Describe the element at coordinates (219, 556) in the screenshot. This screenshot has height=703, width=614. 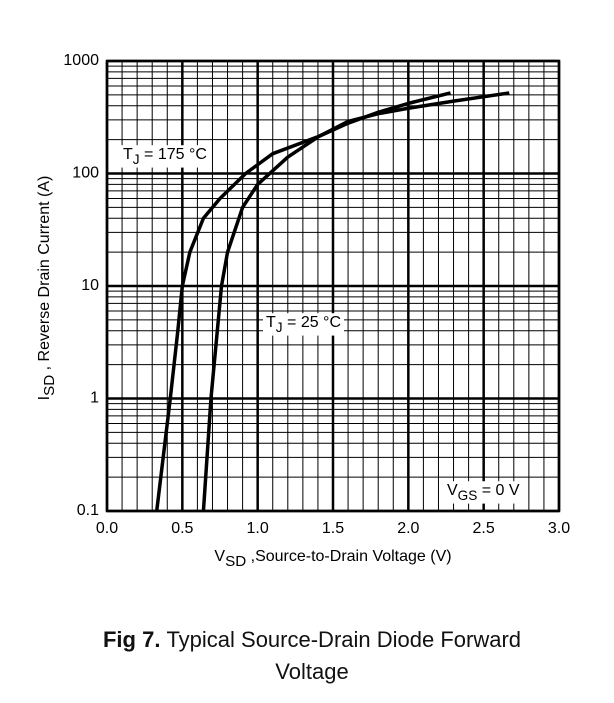
I see `x-axis-label-main: V` at that location.